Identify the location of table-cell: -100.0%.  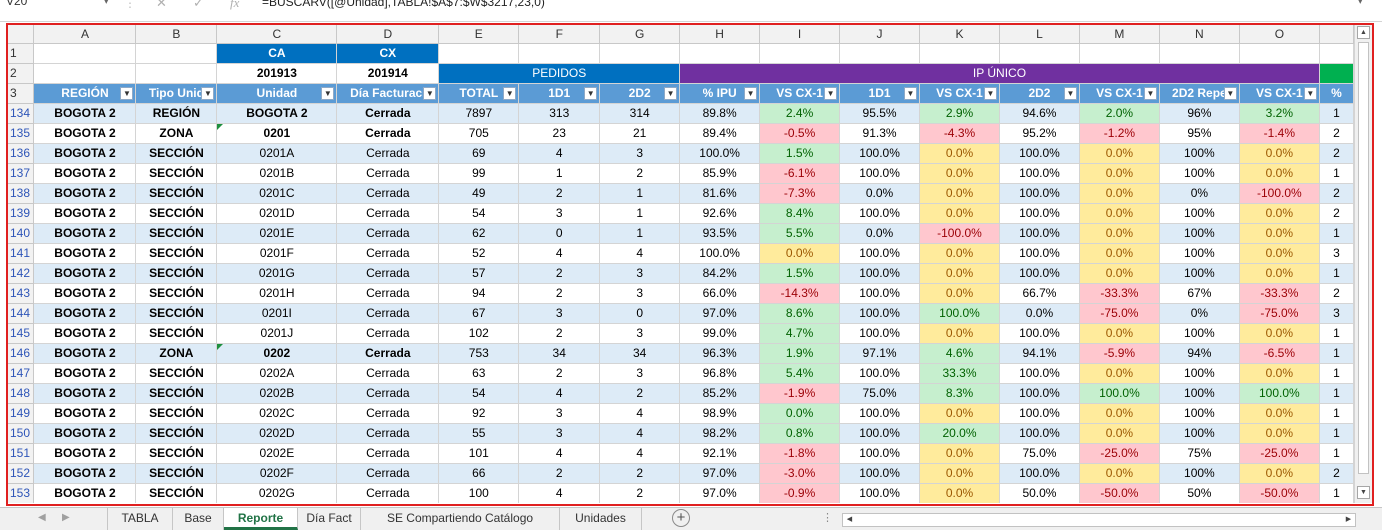
(1279, 193).